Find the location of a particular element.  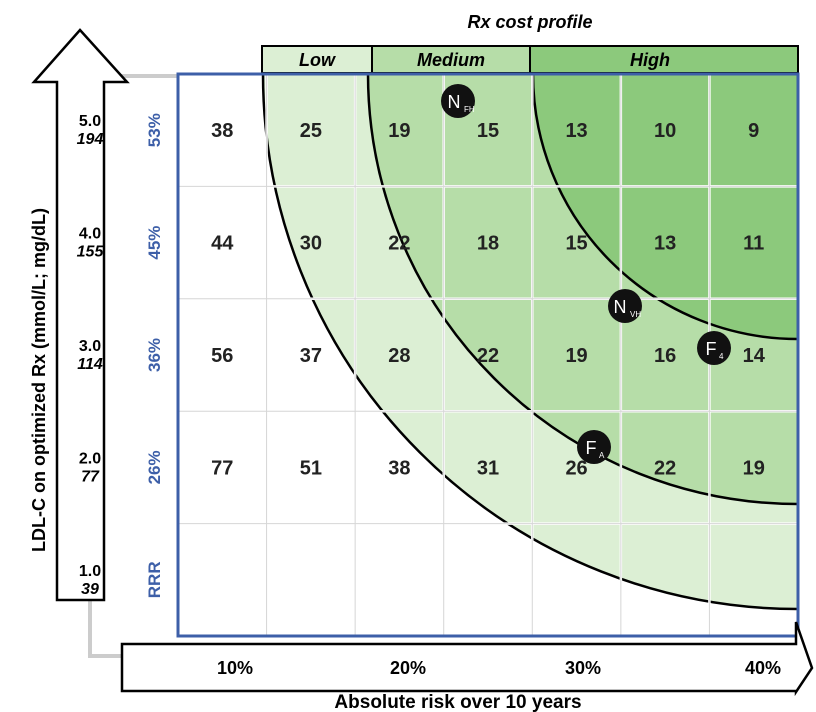

marker-f-a: F A is located at coordinates (594, 447).